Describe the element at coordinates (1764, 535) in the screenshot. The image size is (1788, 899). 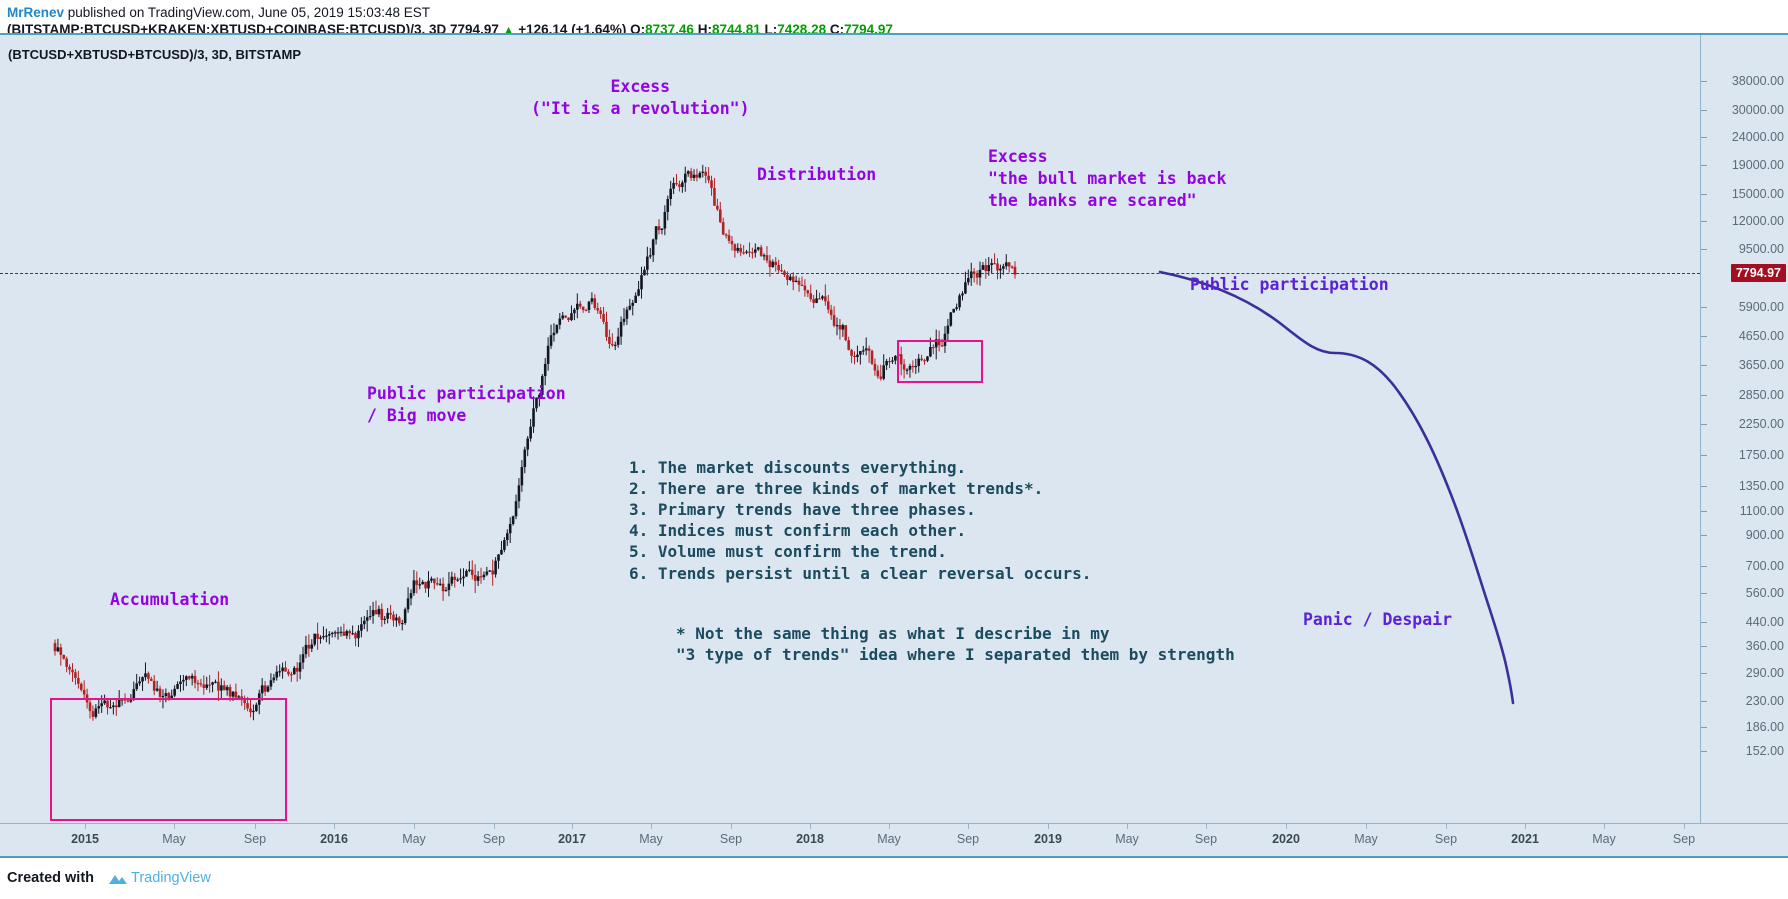
I see `price-tick-label: 900.00` at that location.